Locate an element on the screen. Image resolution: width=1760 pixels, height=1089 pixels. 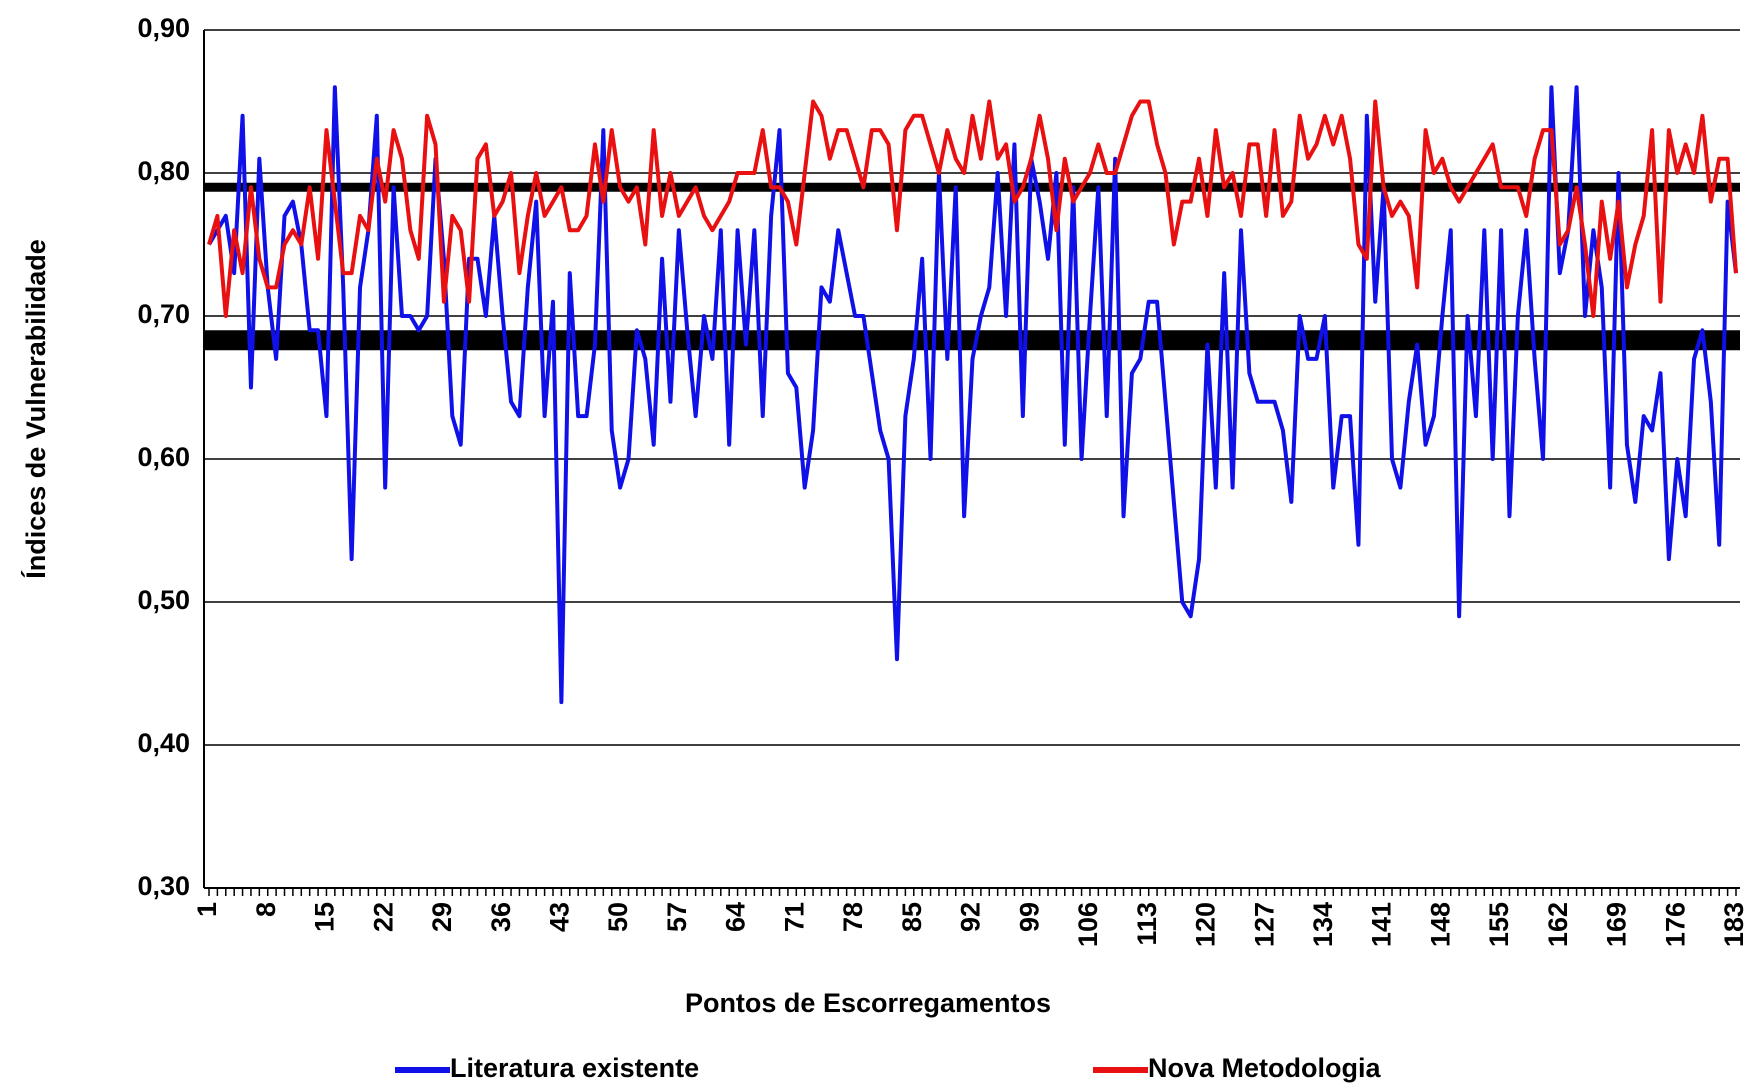
x-tick-label: 106 is located at coordinates (1088, 924).